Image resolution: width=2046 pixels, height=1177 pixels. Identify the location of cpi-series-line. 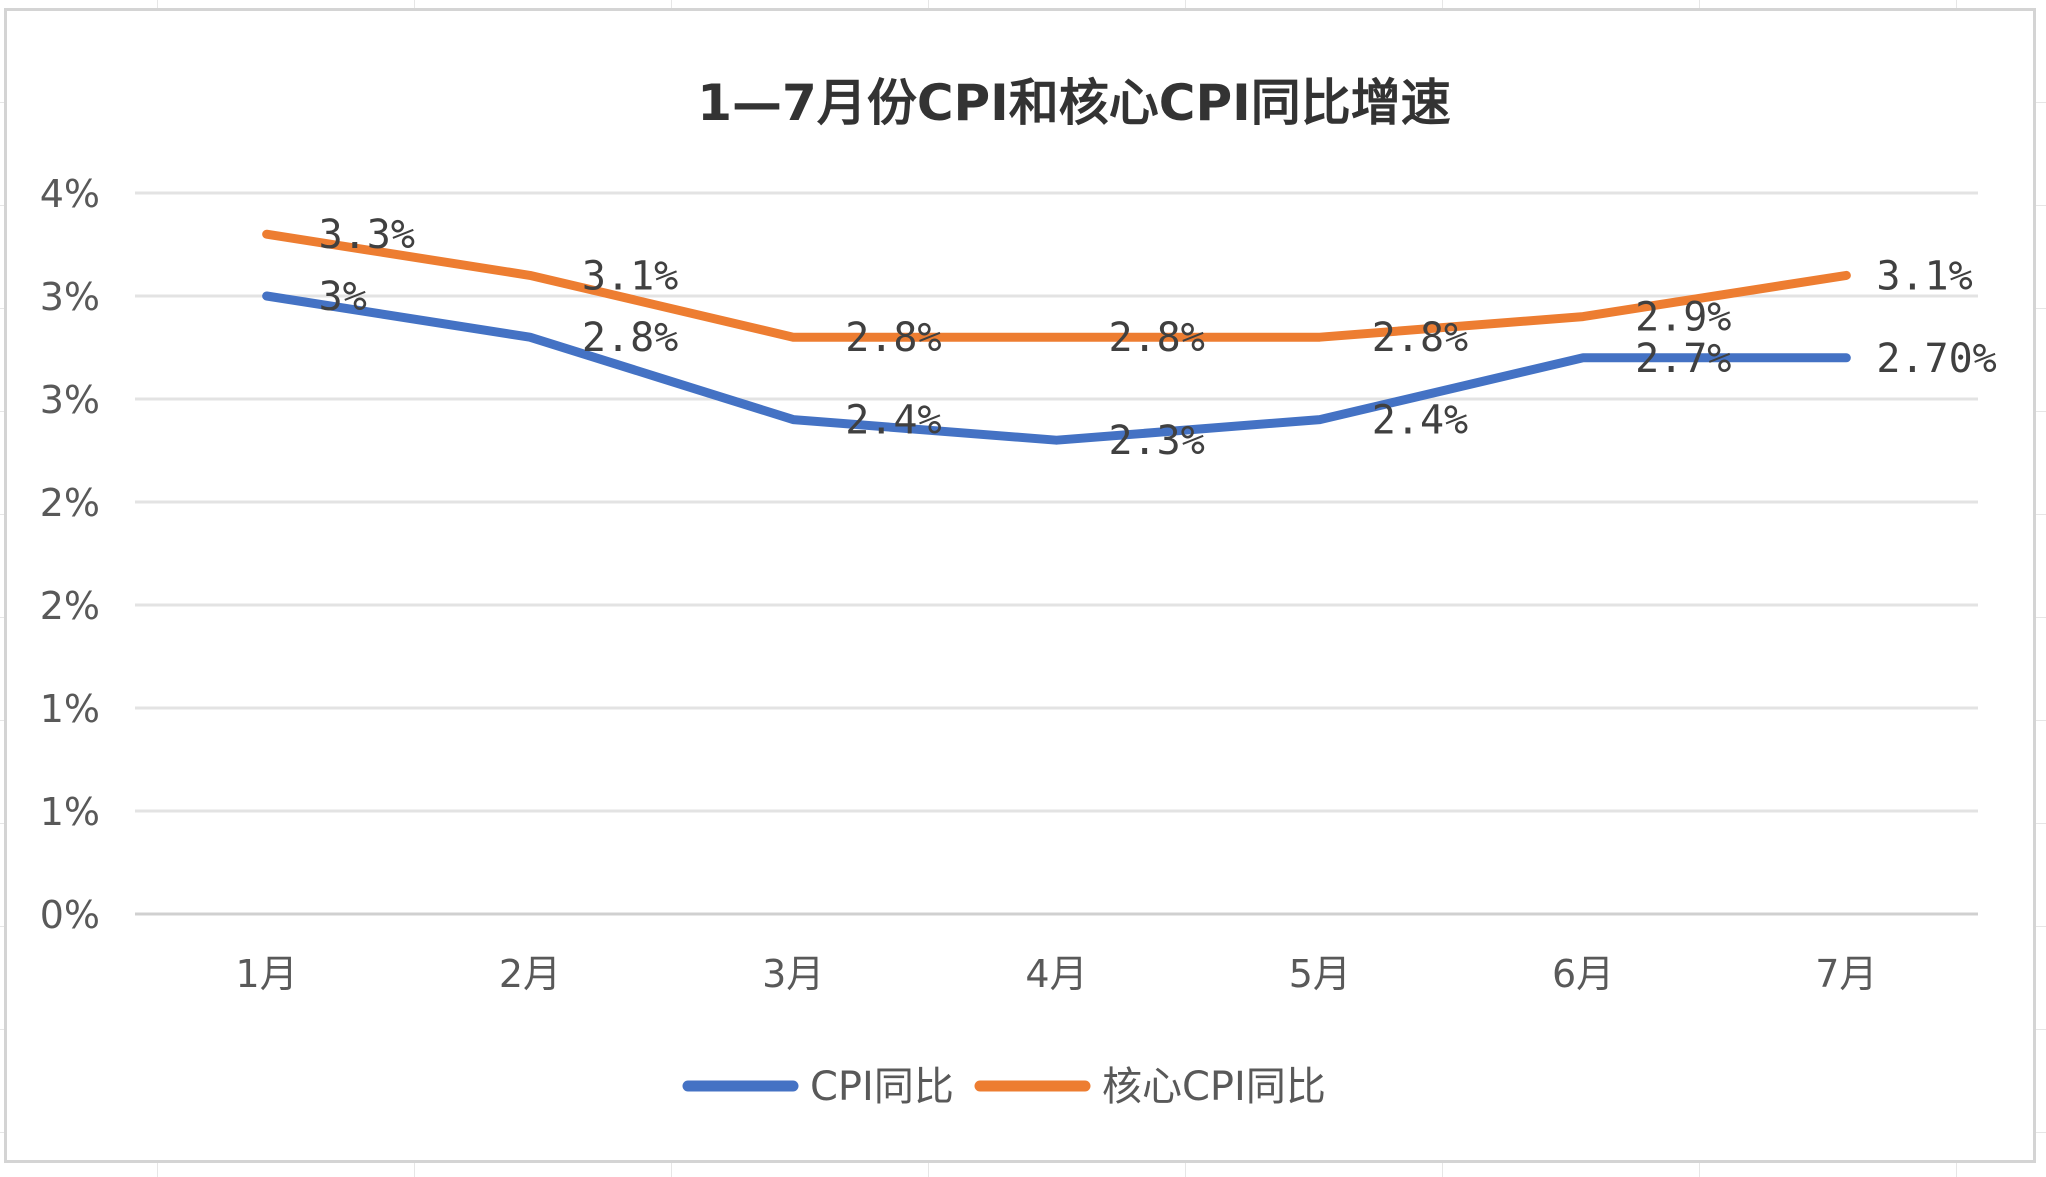
(1056, 368).